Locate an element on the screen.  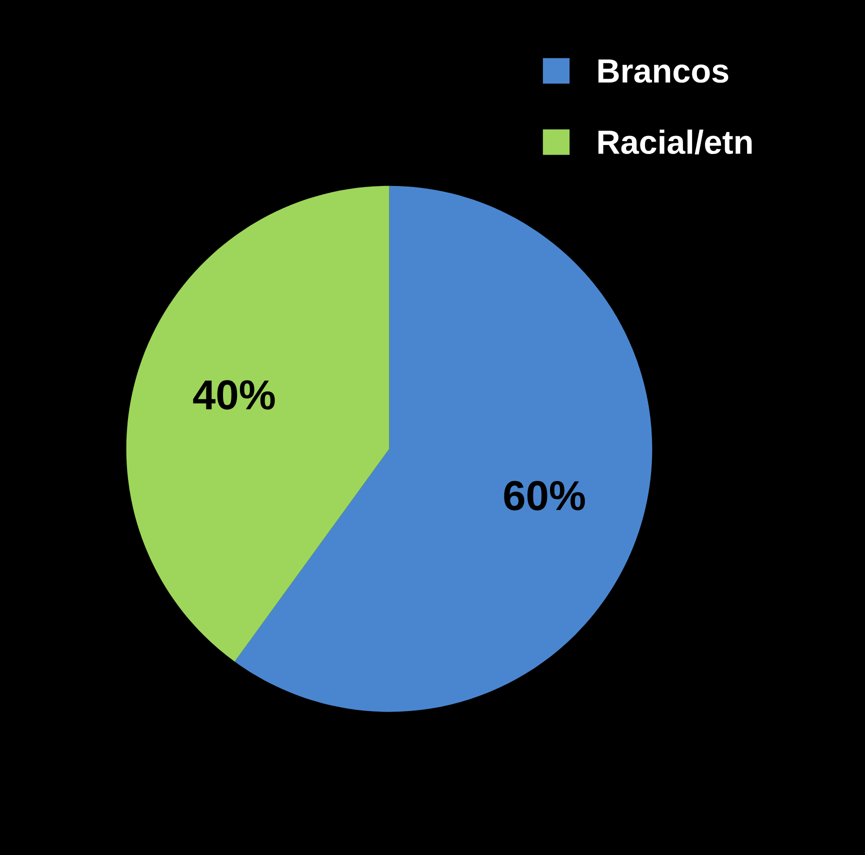
legend-label: Racial/etn is located at coordinates (675, 142).